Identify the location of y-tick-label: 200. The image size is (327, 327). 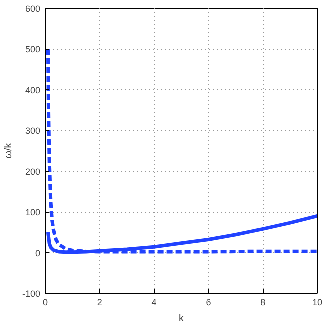
(33, 171).